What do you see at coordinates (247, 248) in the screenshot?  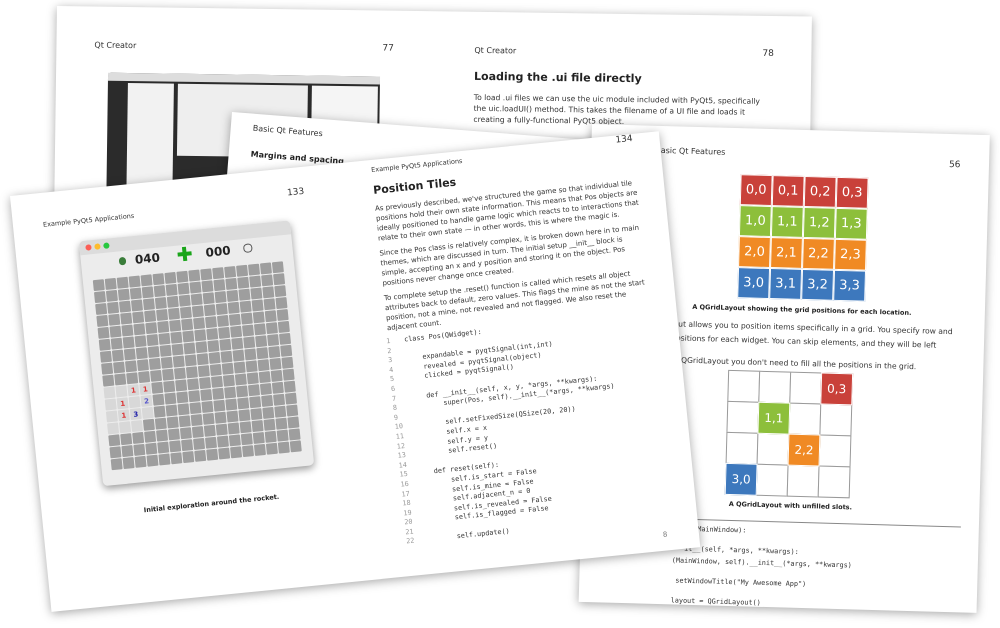 I see `clock-icon` at bounding box center [247, 248].